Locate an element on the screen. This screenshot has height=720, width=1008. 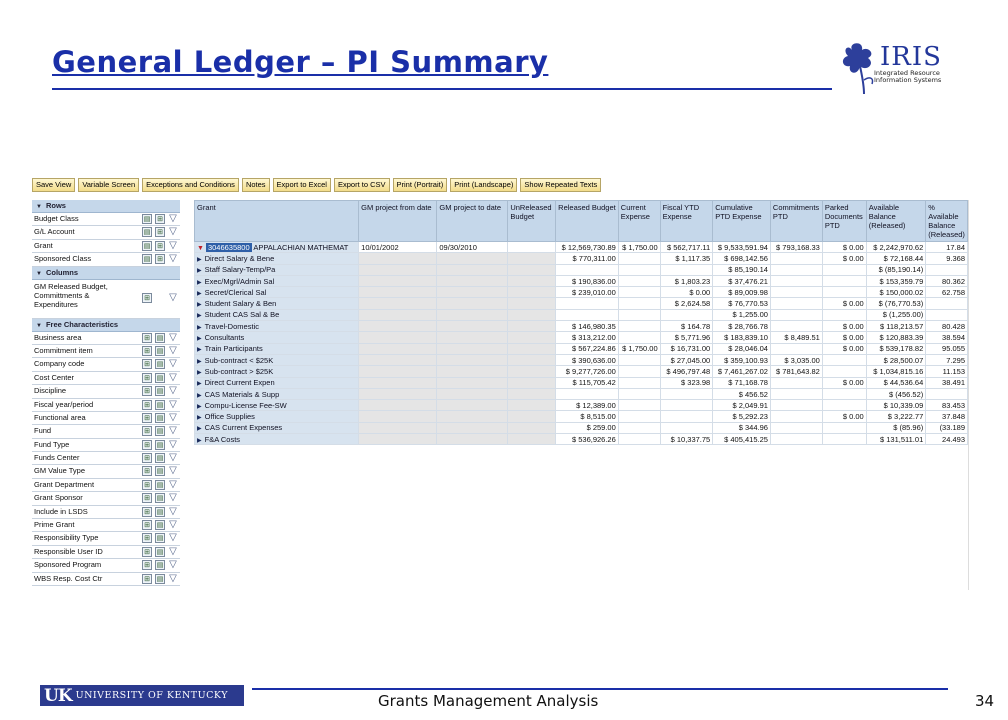
free-characteristic-item: Prime Grant ⊞ ▤ ▽ is located at coordinates (106, 526).